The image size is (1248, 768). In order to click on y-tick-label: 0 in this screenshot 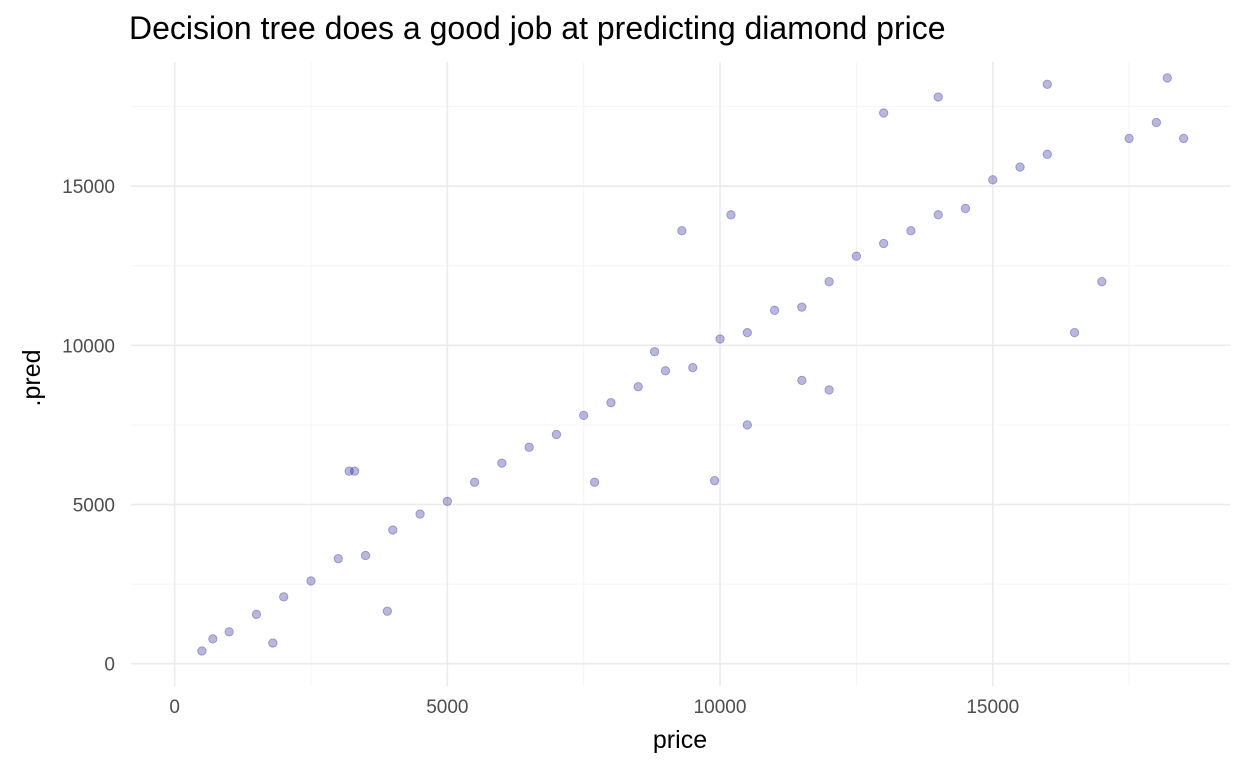, I will do `click(109, 665)`.